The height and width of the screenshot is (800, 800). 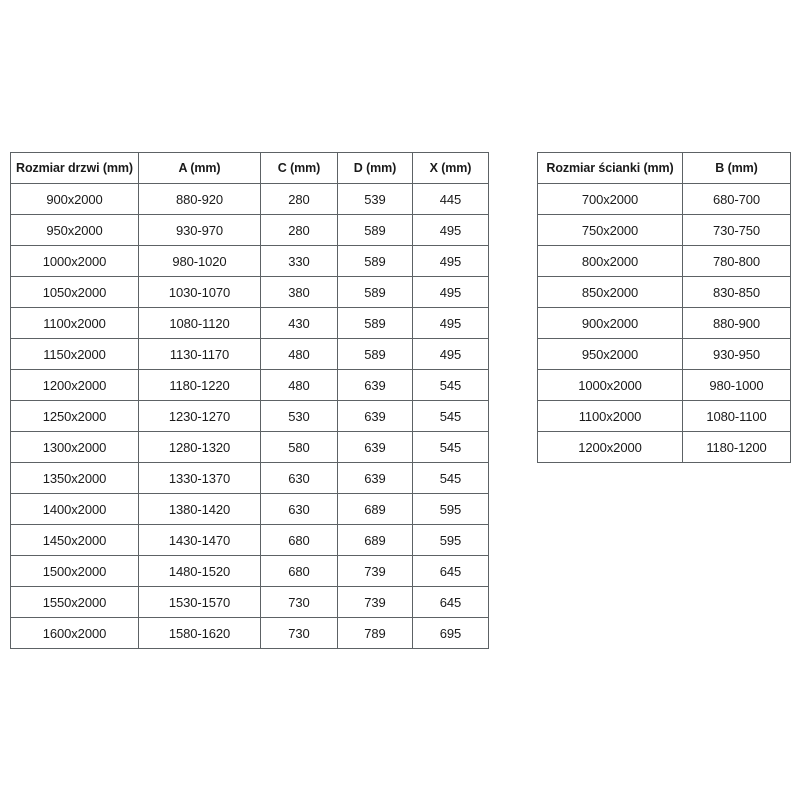 What do you see at coordinates (610, 292) in the screenshot?
I see `cell-size: 850x2000` at bounding box center [610, 292].